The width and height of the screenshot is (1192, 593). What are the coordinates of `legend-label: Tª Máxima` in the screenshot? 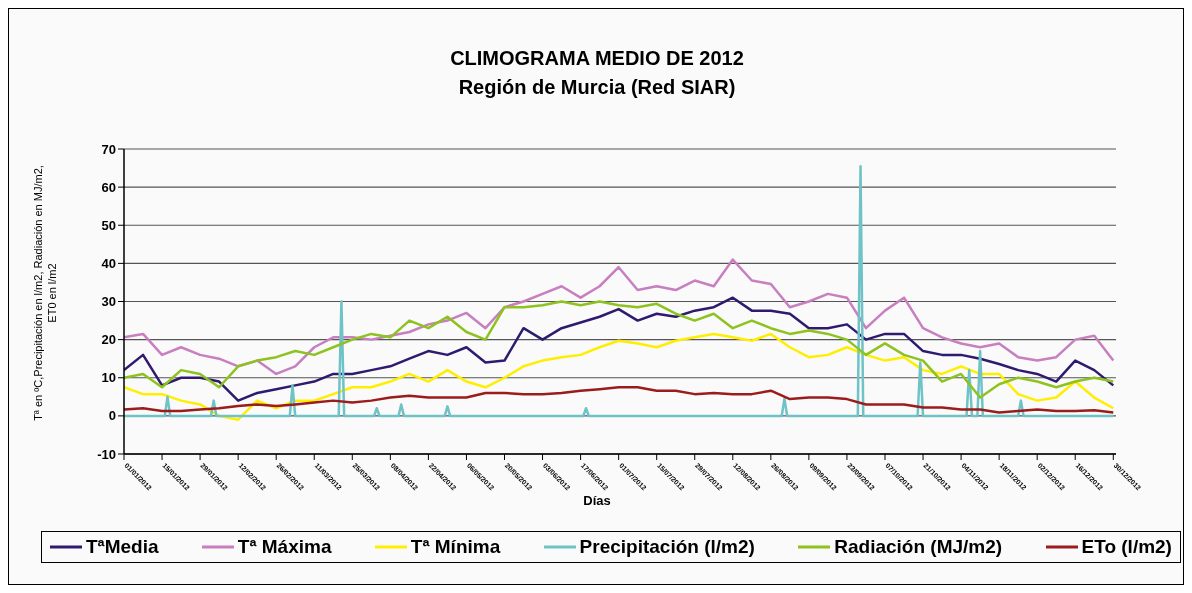 It's located at (284, 547).